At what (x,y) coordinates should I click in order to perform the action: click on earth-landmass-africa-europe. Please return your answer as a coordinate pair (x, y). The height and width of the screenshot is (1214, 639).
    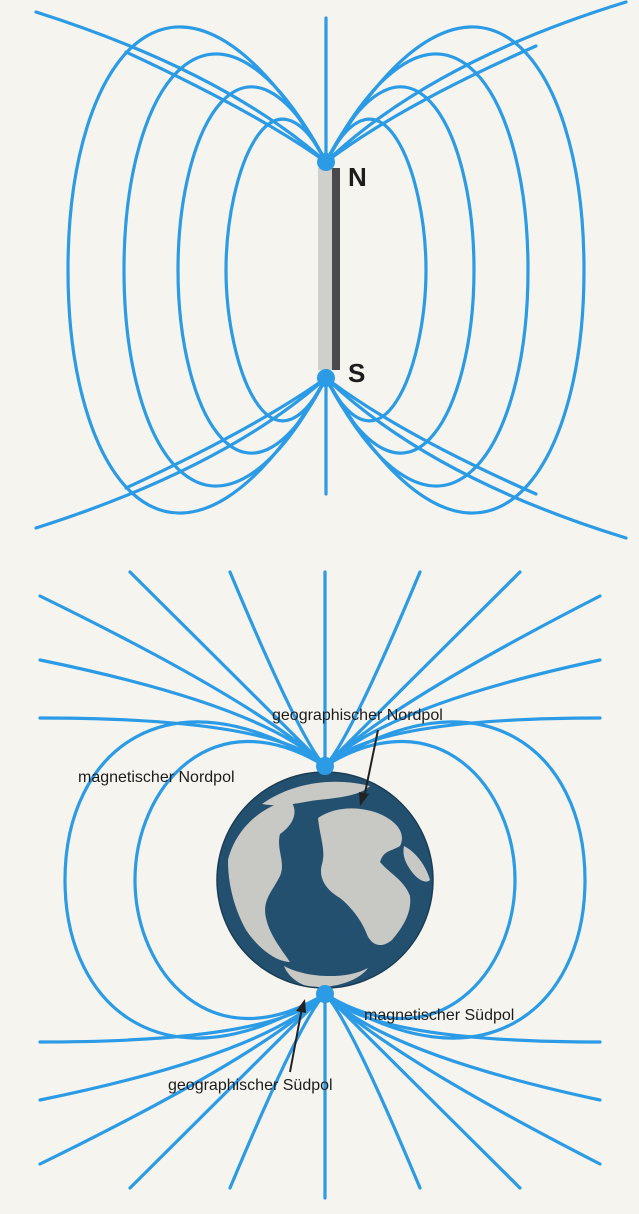
    Looking at the image, I should click on (364, 877).